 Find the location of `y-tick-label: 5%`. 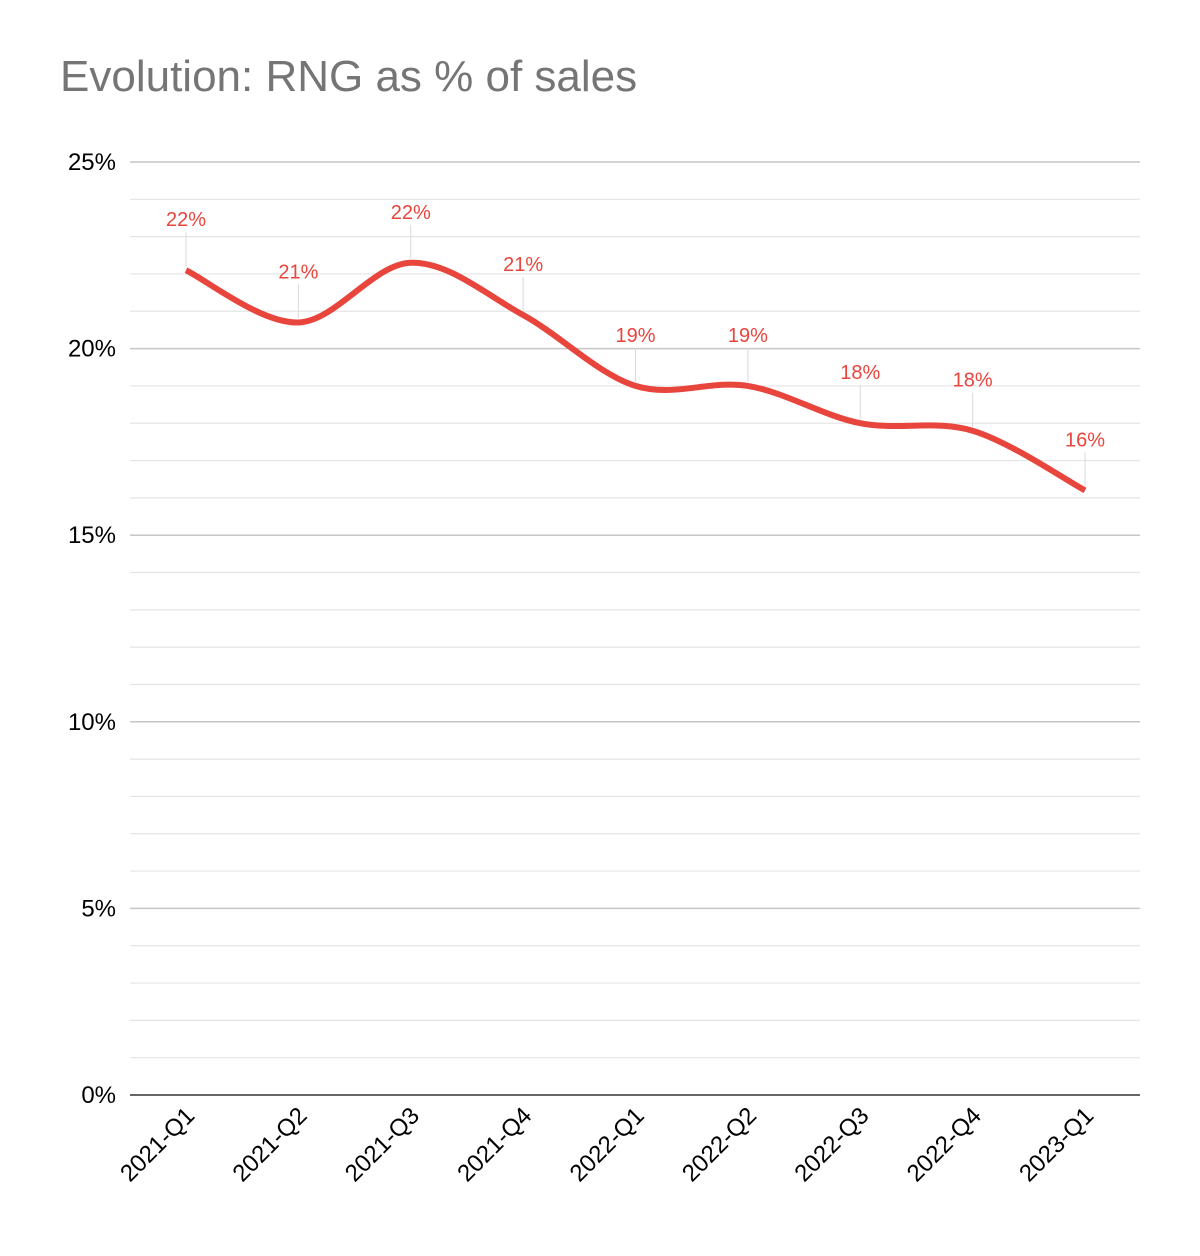

y-tick-label: 5% is located at coordinates (98, 908).